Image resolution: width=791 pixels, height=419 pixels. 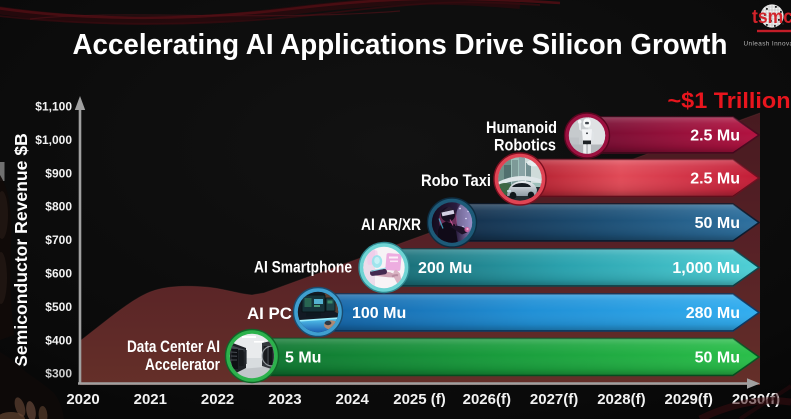 I want to click on svg-text: 2021, so click(x=150, y=399).